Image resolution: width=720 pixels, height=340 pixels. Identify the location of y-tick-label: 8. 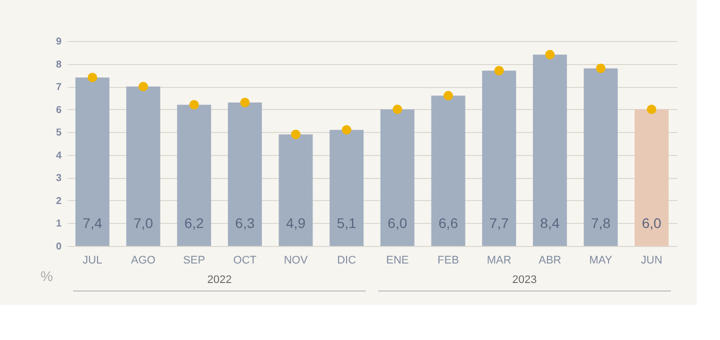
(59, 64).